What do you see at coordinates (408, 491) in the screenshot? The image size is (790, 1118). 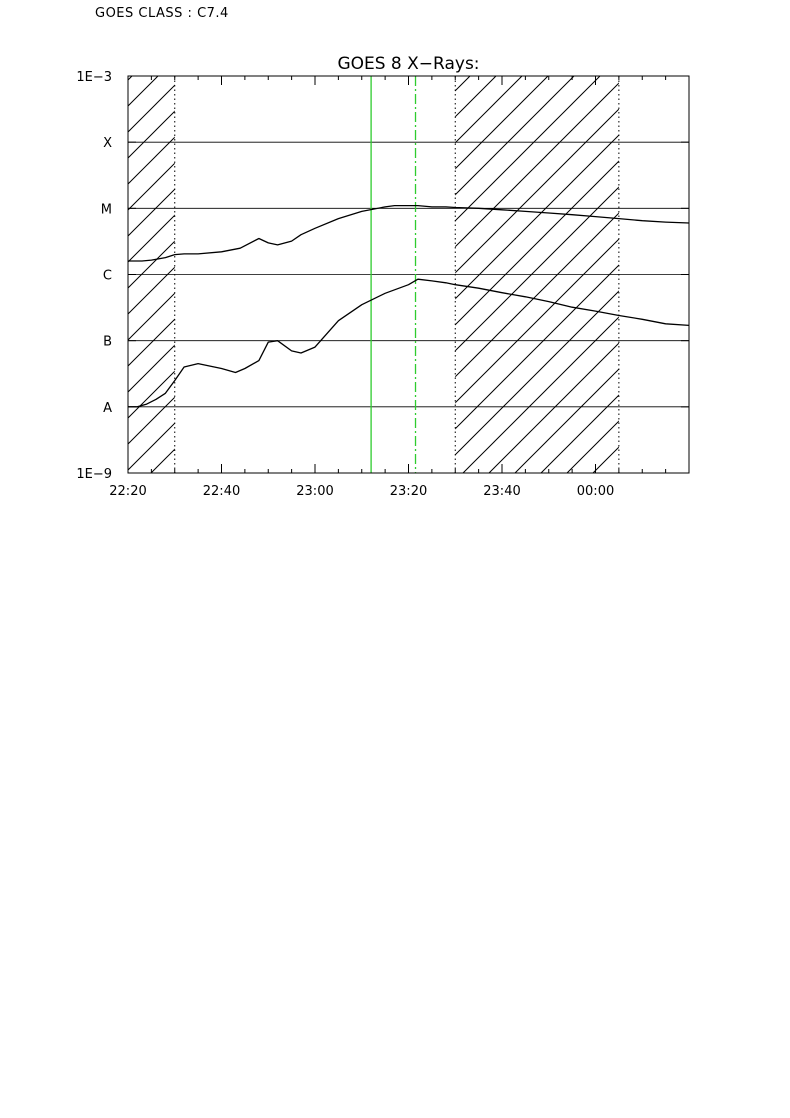 I see `x-tick-label: 23:20` at bounding box center [408, 491].